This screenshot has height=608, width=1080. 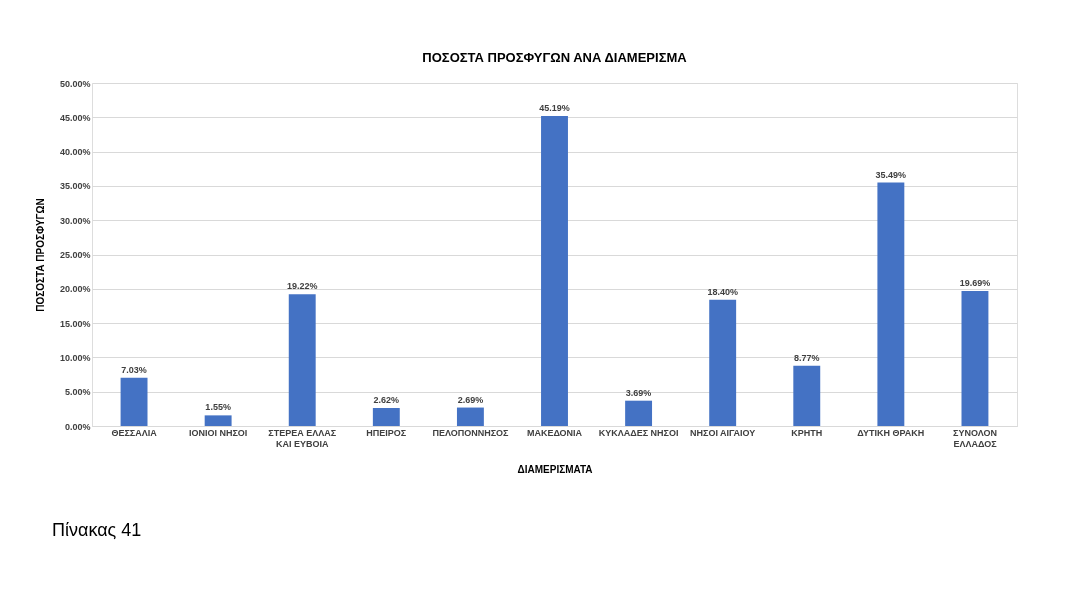 What do you see at coordinates (75, 357) in the screenshot?
I see `y-tick-label: 10.00%` at bounding box center [75, 357].